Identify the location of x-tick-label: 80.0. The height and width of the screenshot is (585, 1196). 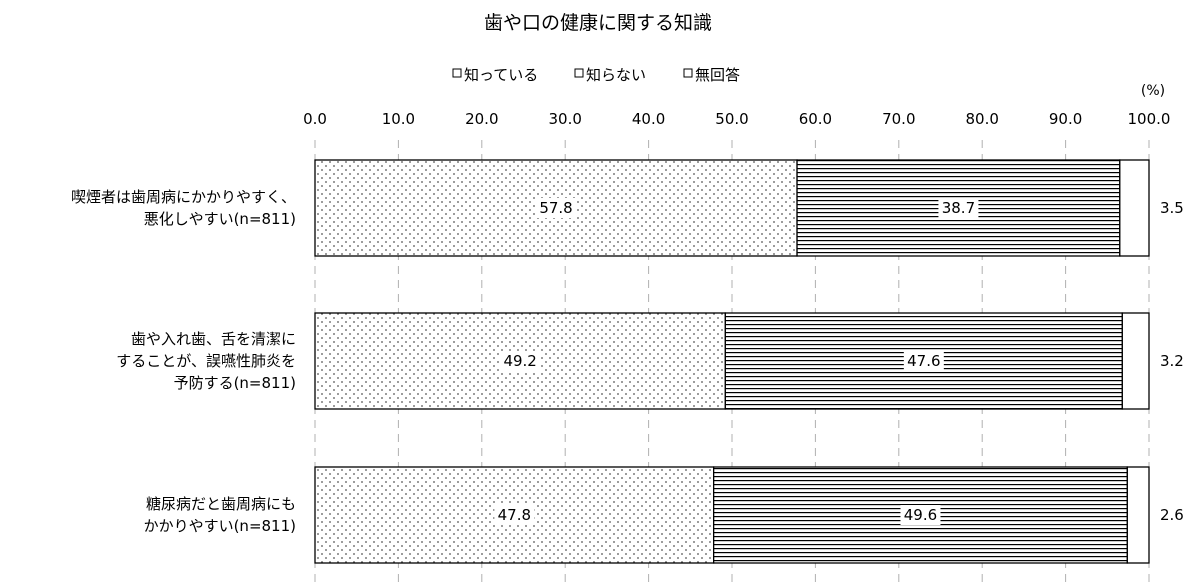
(981, 119).